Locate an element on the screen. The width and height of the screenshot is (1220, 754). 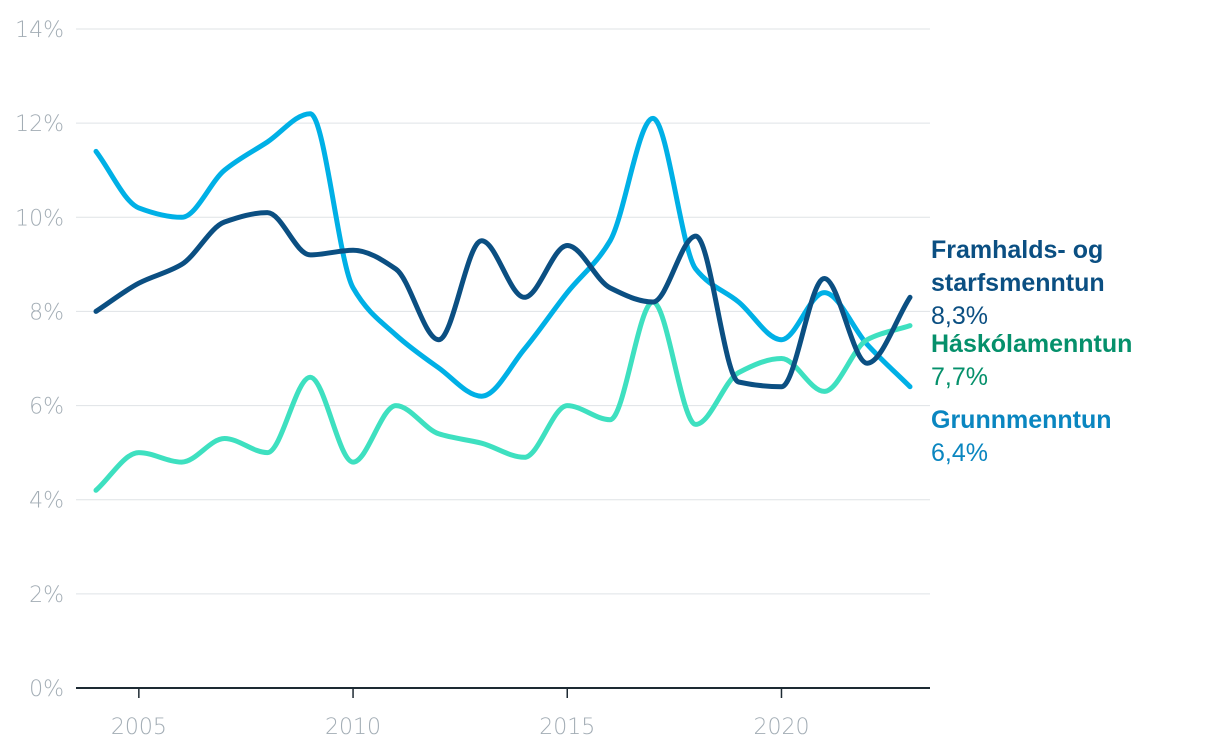
y-tick-label: 14% is located at coordinates (39, 30).